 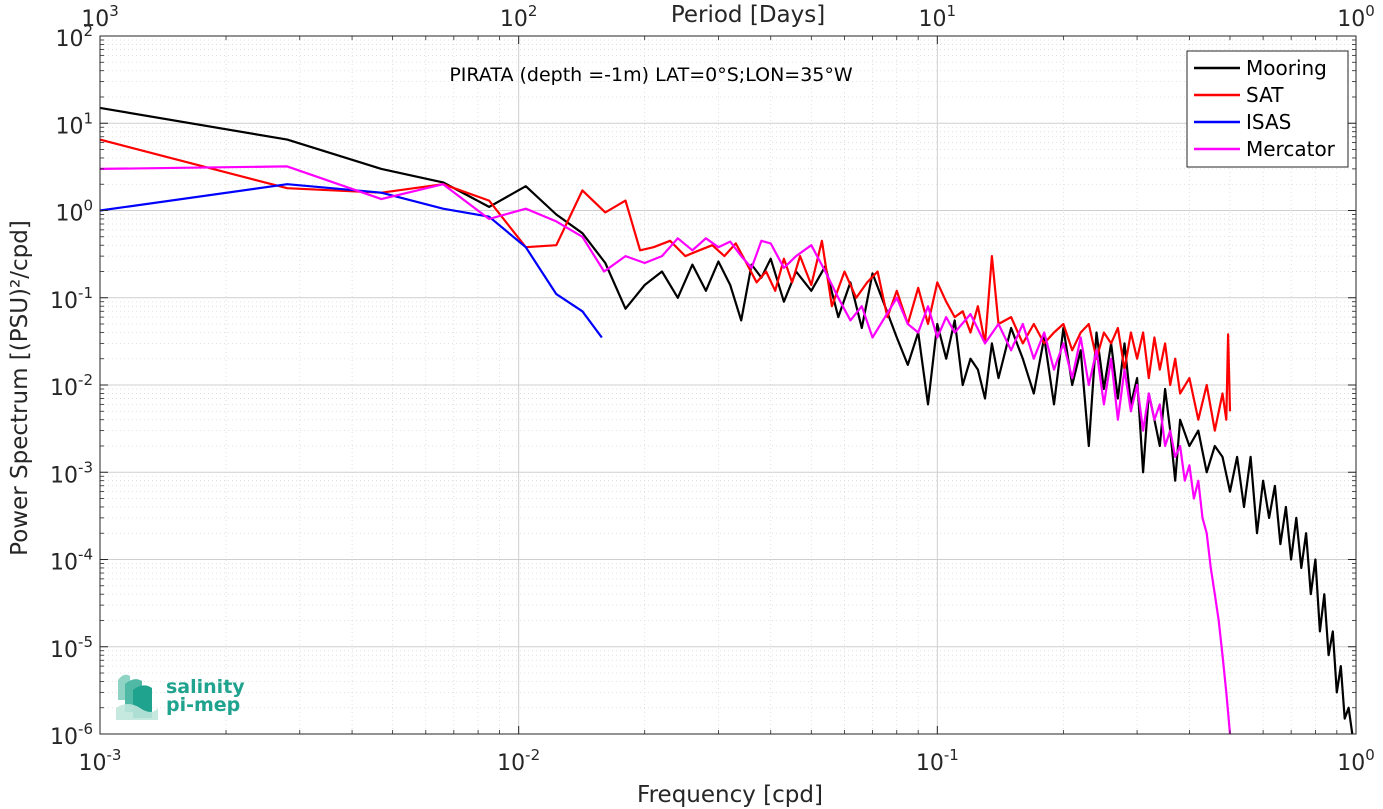 What do you see at coordinates (205, 687) in the screenshot?
I see `logo-text-salinity: salinity` at bounding box center [205, 687].